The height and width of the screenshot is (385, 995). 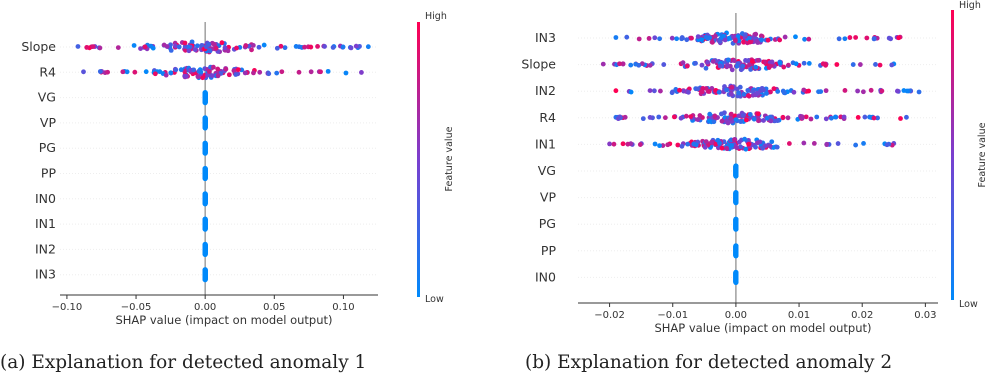 I want to click on colorbar-low-label: Low, so click(x=434, y=299).